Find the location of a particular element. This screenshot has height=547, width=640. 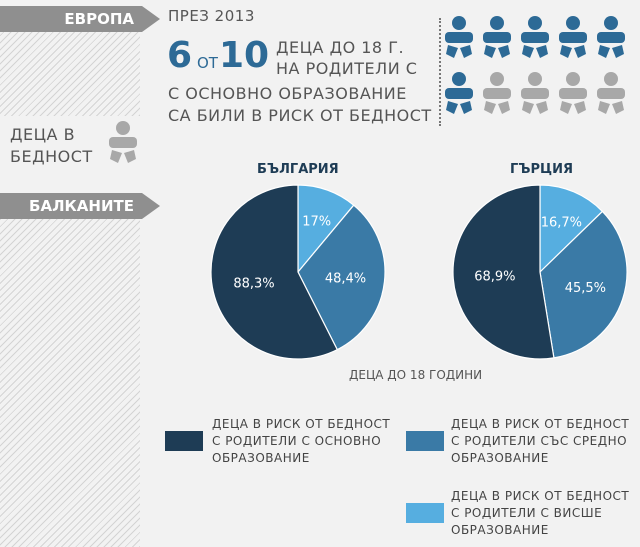

slice-higher-label: 17% is located at coordinates (316, 222).